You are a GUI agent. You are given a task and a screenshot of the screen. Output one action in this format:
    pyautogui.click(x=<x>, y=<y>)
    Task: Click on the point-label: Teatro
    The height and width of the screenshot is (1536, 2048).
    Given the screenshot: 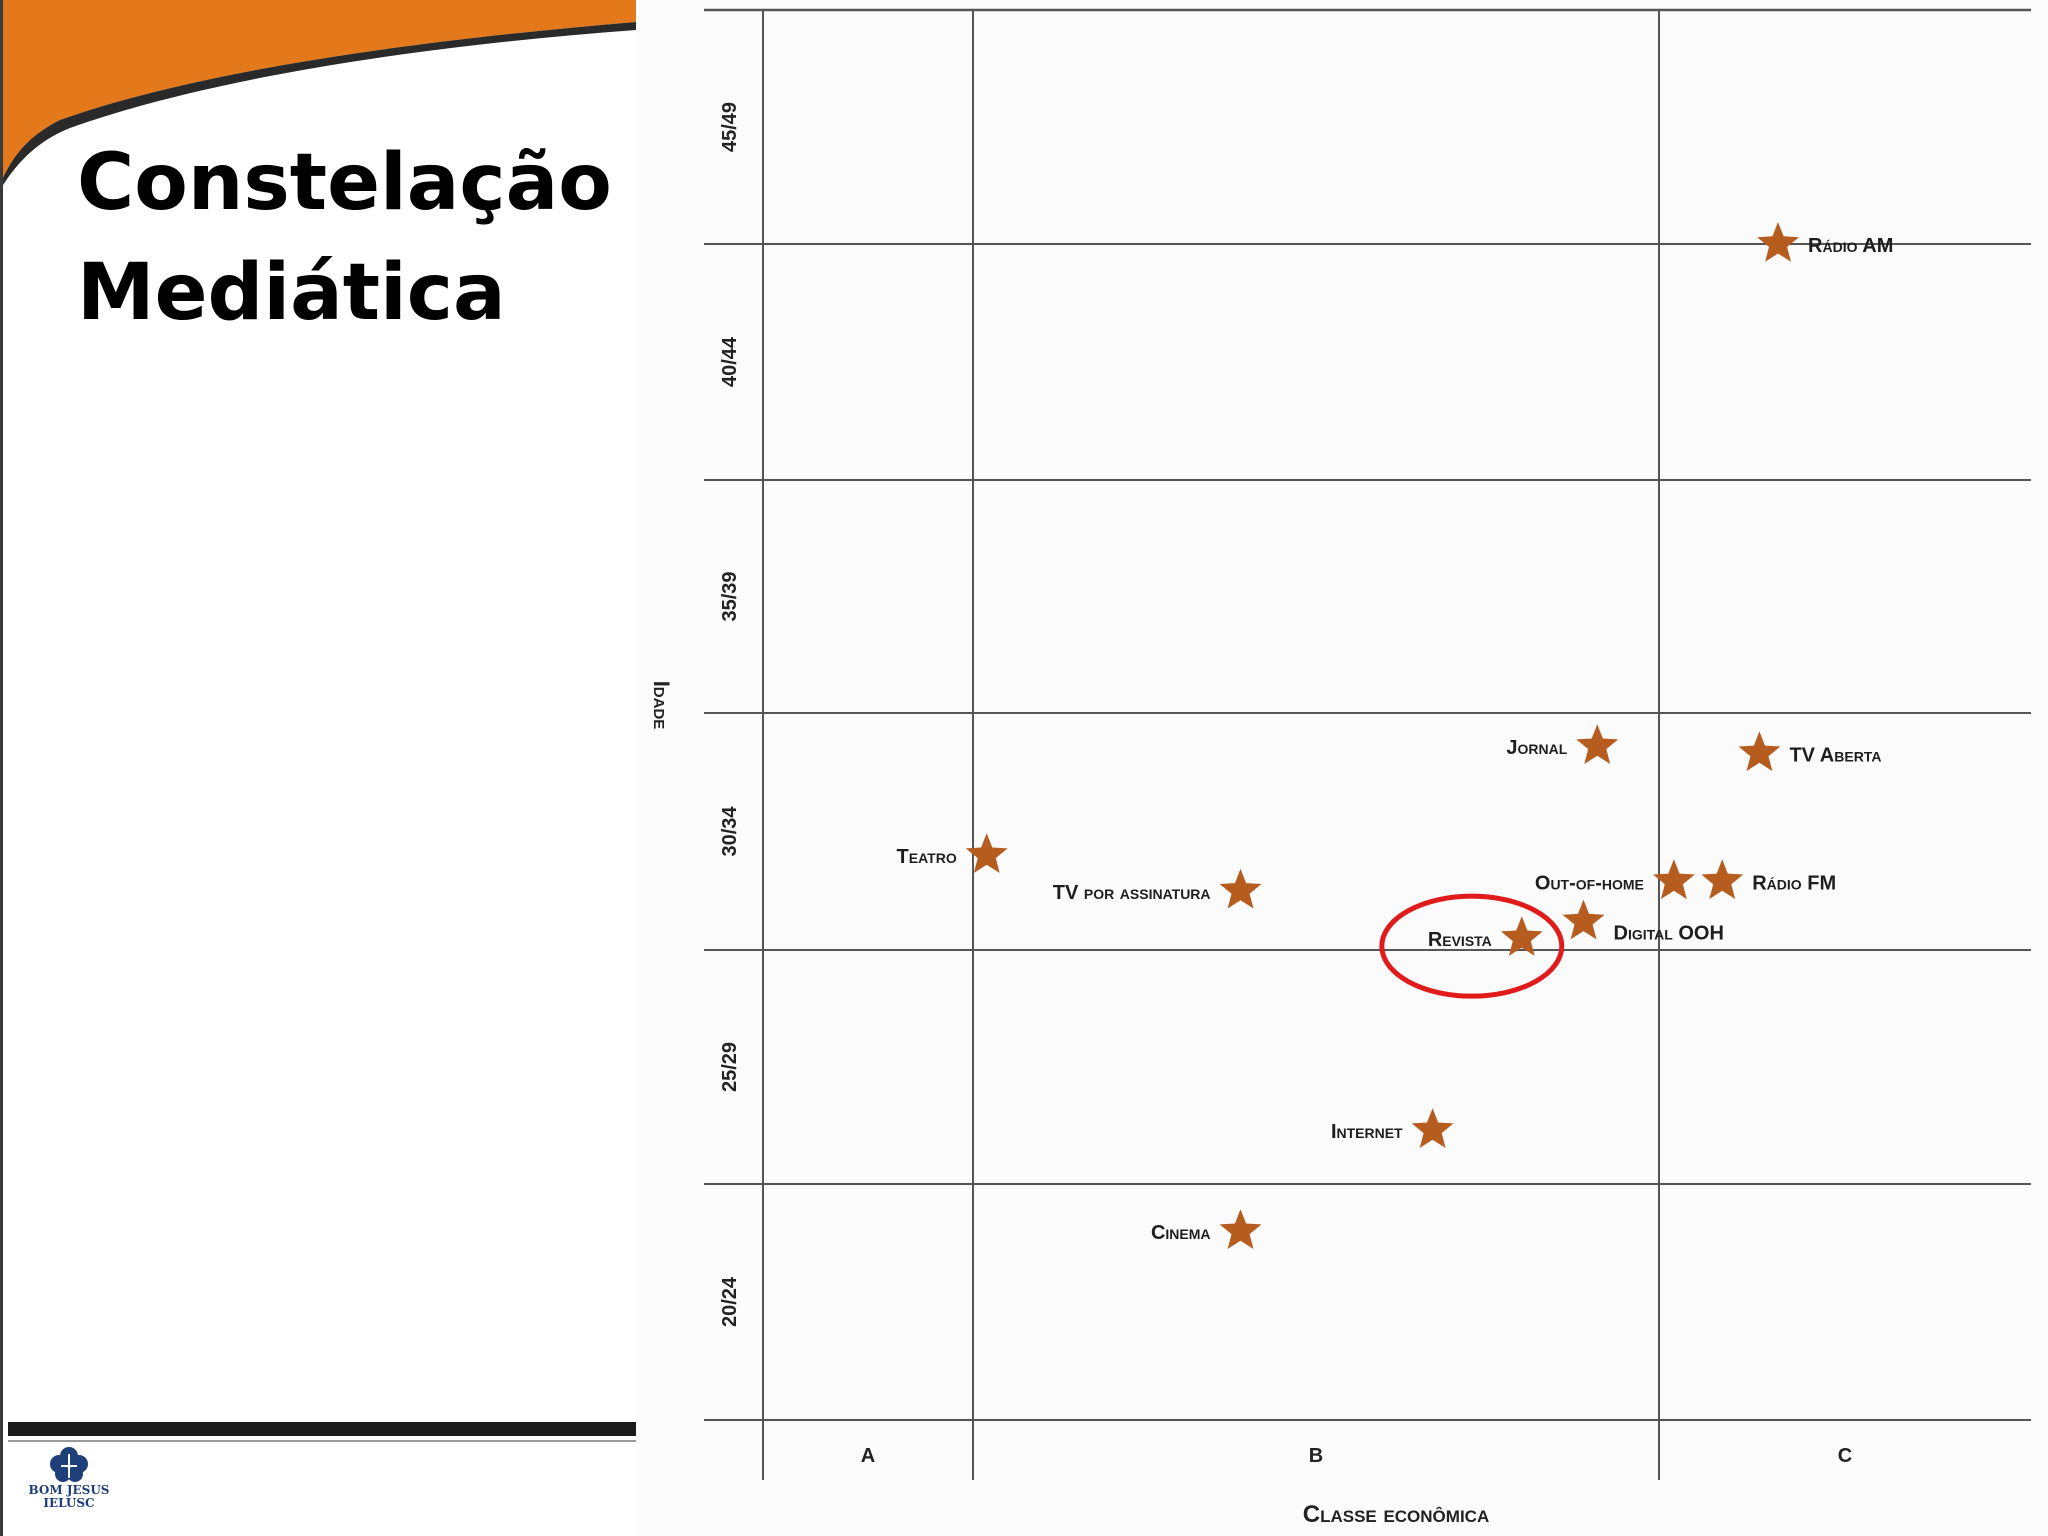 What is the action you would take?
    pyautogui.click(x=927, y=857)
    